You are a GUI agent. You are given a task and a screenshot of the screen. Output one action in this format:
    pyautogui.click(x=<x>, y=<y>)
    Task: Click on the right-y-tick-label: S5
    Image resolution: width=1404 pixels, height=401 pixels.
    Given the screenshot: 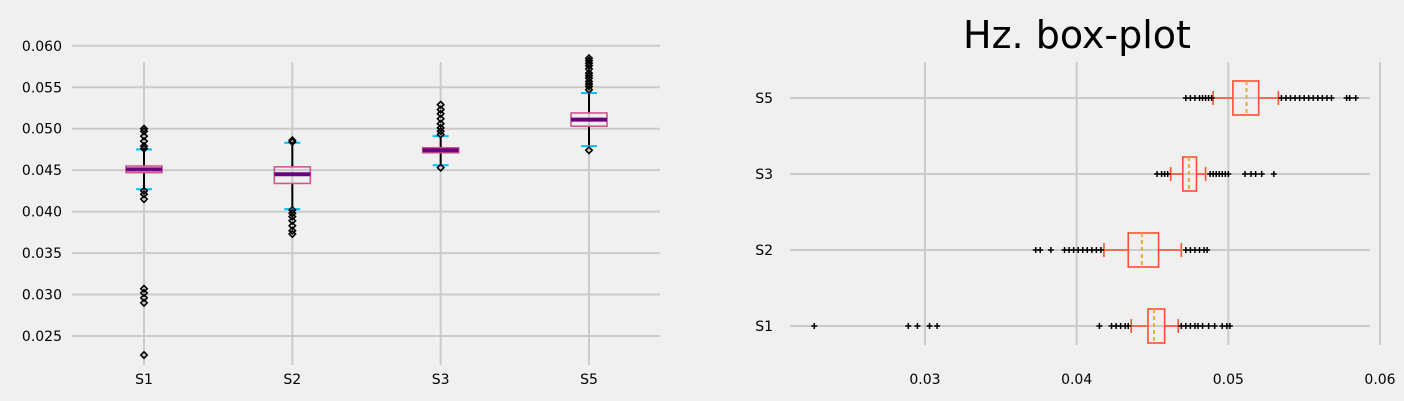 What is the action you would take?
    pyautogui.click(x=764, y=99)
    